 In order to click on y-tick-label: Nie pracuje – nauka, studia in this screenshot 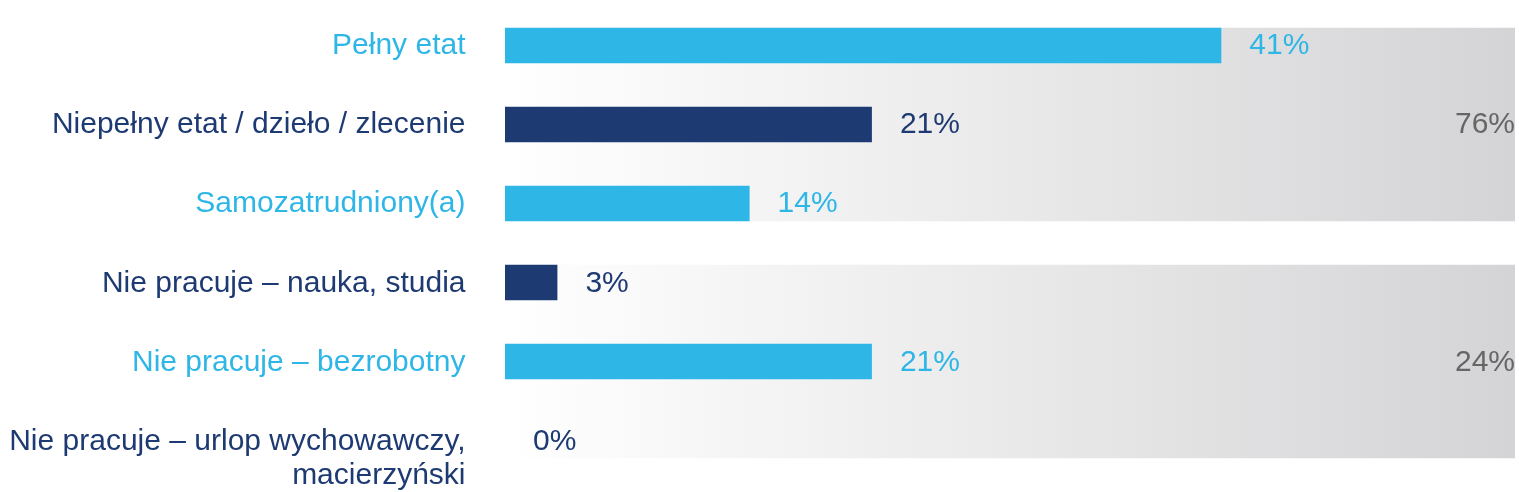, I will do `click(283, 281)`.